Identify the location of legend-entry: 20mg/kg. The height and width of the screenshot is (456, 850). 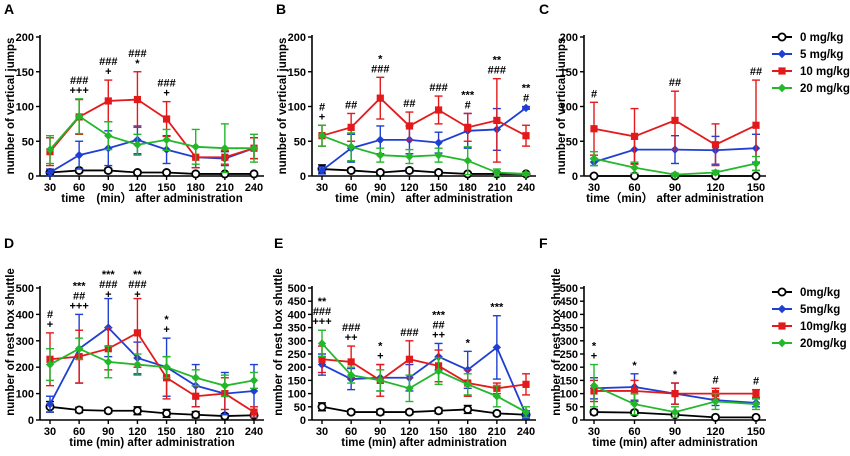
(809, 344).